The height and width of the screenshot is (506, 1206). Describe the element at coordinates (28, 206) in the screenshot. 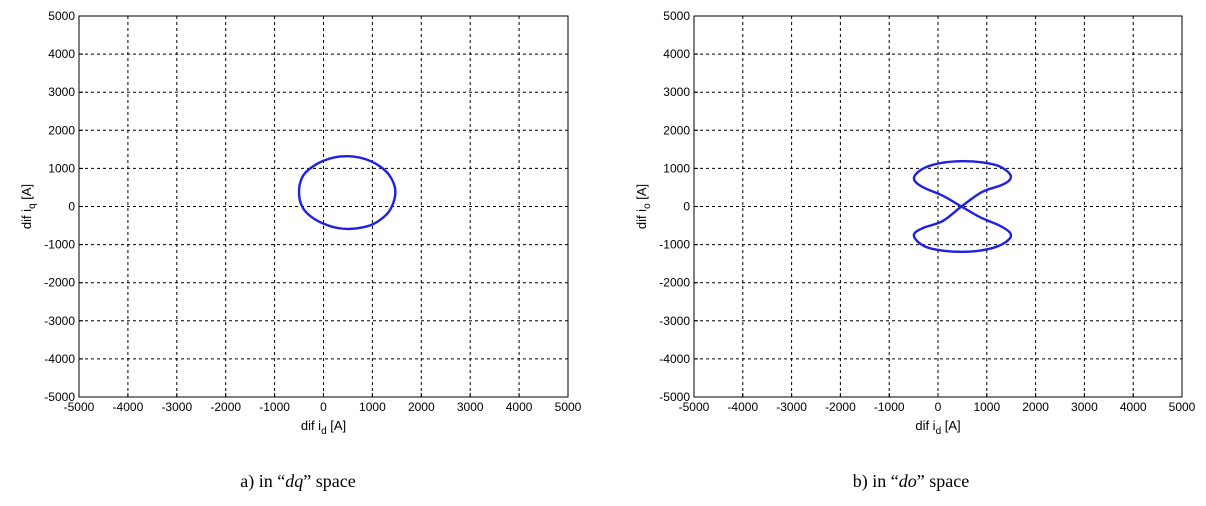

I see `y-axis-label: dif iq [A]` at that location.